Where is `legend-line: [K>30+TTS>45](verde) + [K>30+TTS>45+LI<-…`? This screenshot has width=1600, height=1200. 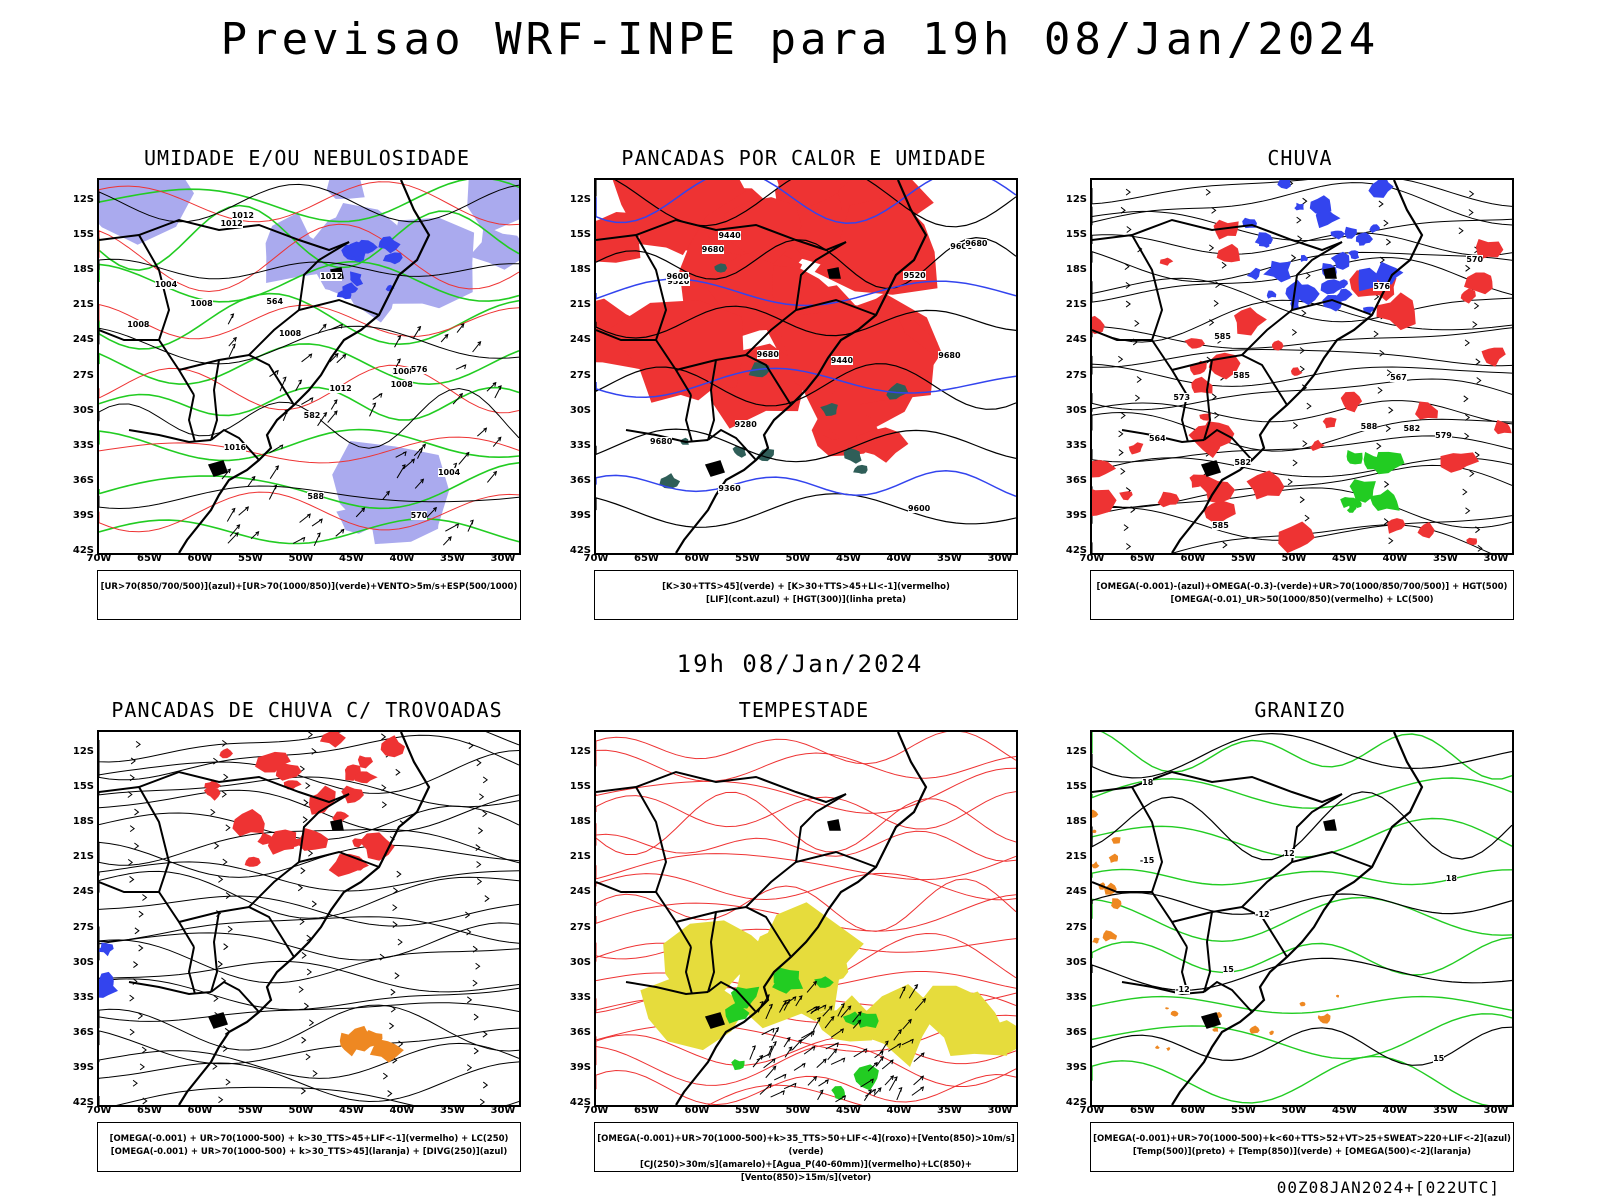 legend-line: [K>30+TTS>45](verde) + [K>30+TTS>45+LI<-… is located at coordinates (806, 587).